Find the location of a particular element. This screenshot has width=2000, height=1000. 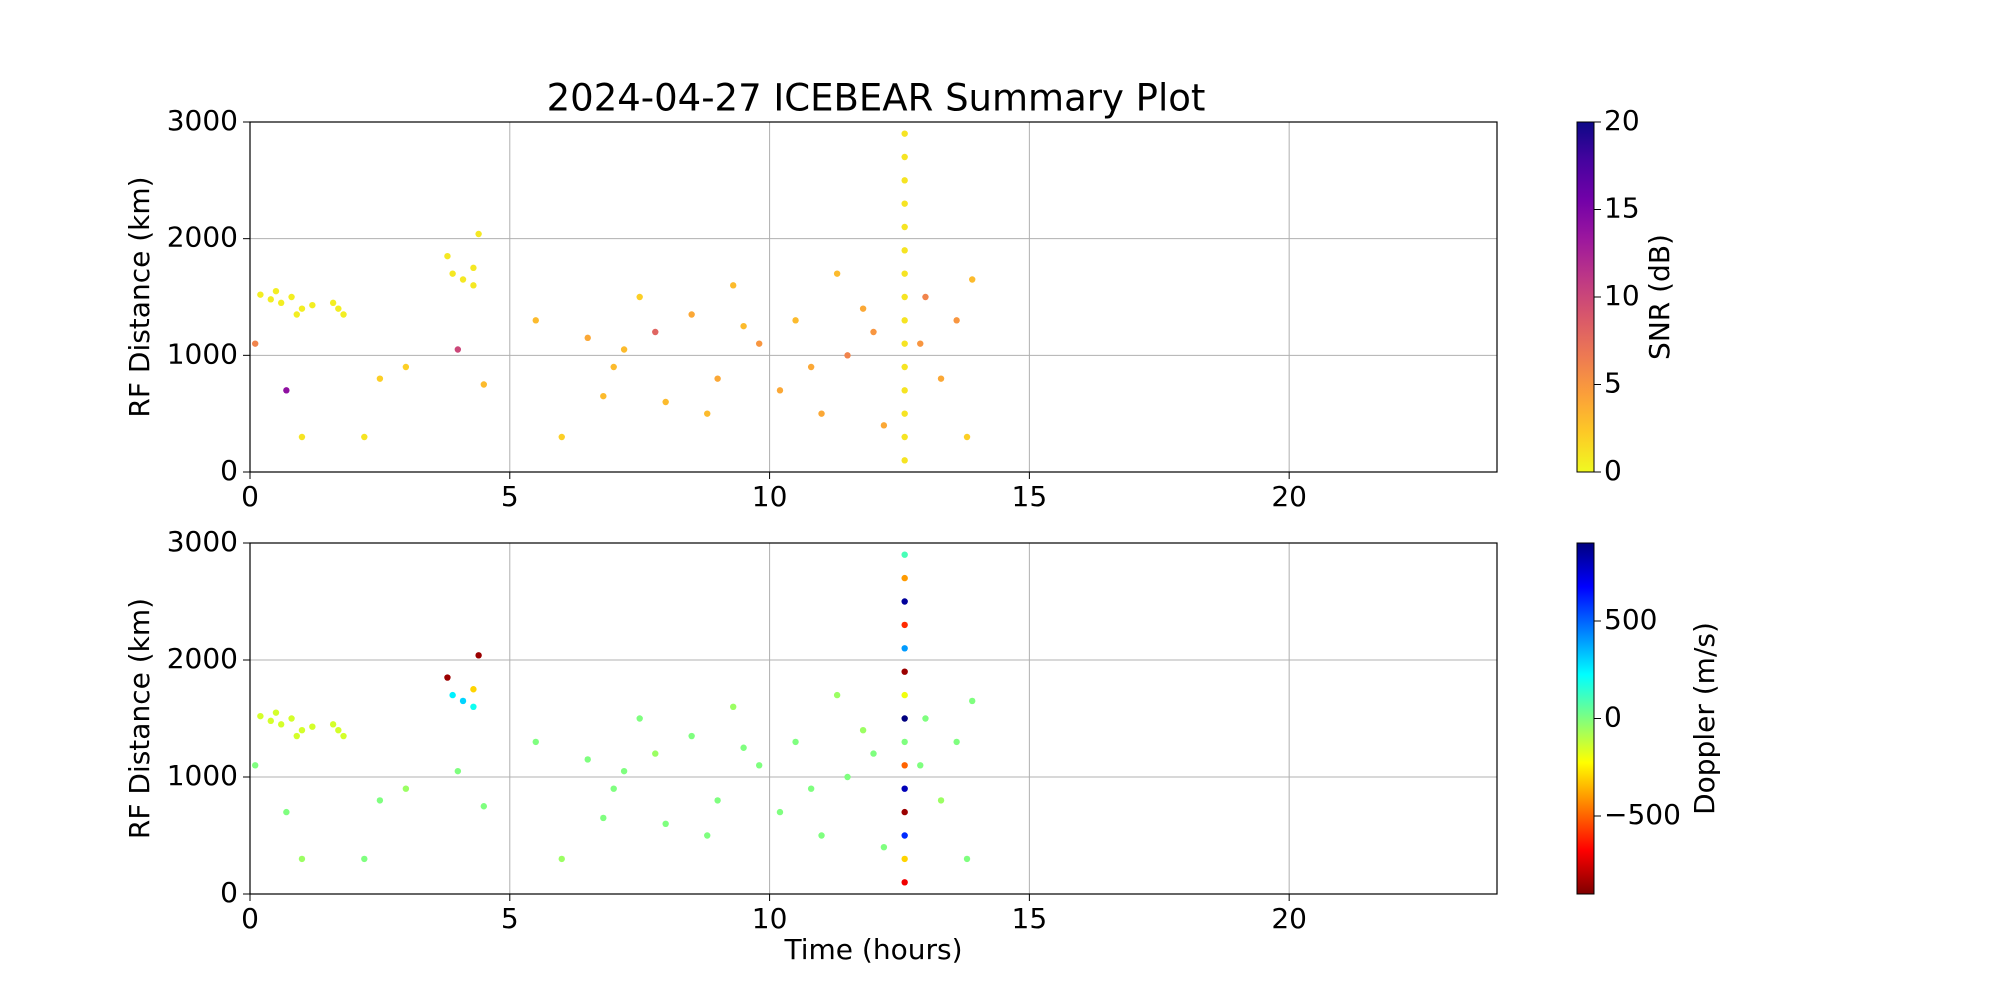

colorbar-label: Doppler (m/s) is located at coordinates (1704, 718).